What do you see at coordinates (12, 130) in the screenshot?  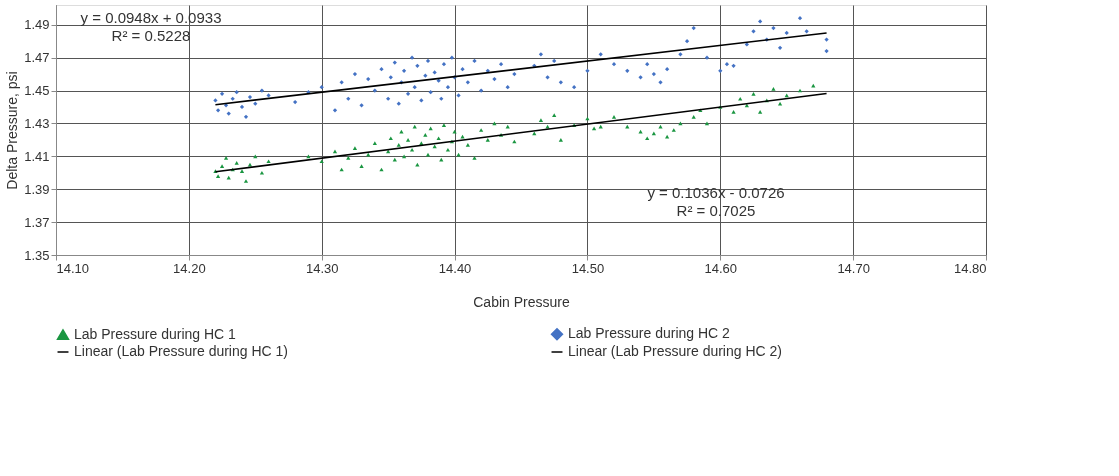 I see `y-axis-title: Delta Pressure, psi` at bounding box center [12, 130].